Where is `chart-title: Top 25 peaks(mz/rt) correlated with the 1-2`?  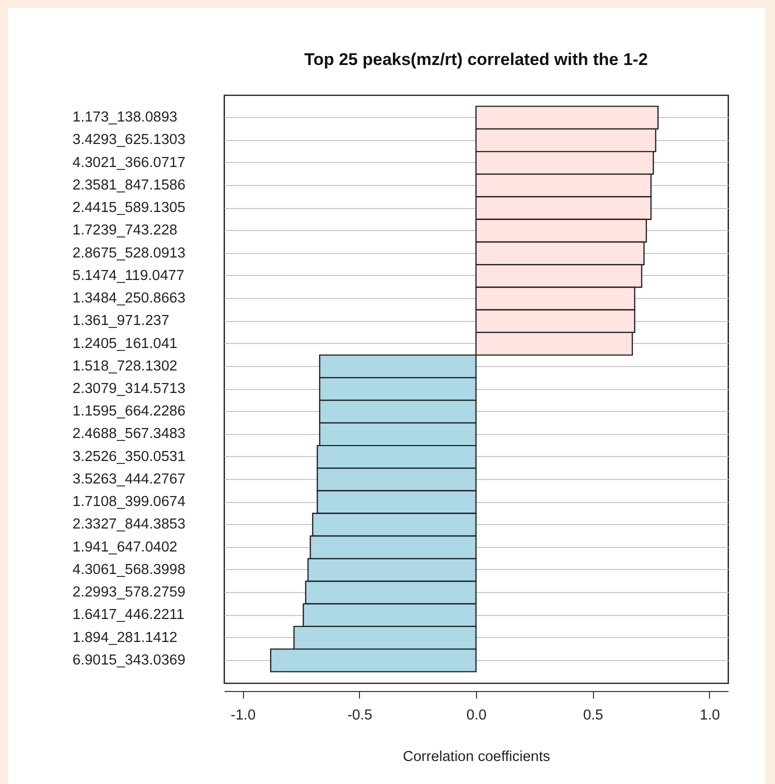 chart-title: Top 25 peaks(mz/rt) correlated with the 1-2 is located at coordinates (476, 59).